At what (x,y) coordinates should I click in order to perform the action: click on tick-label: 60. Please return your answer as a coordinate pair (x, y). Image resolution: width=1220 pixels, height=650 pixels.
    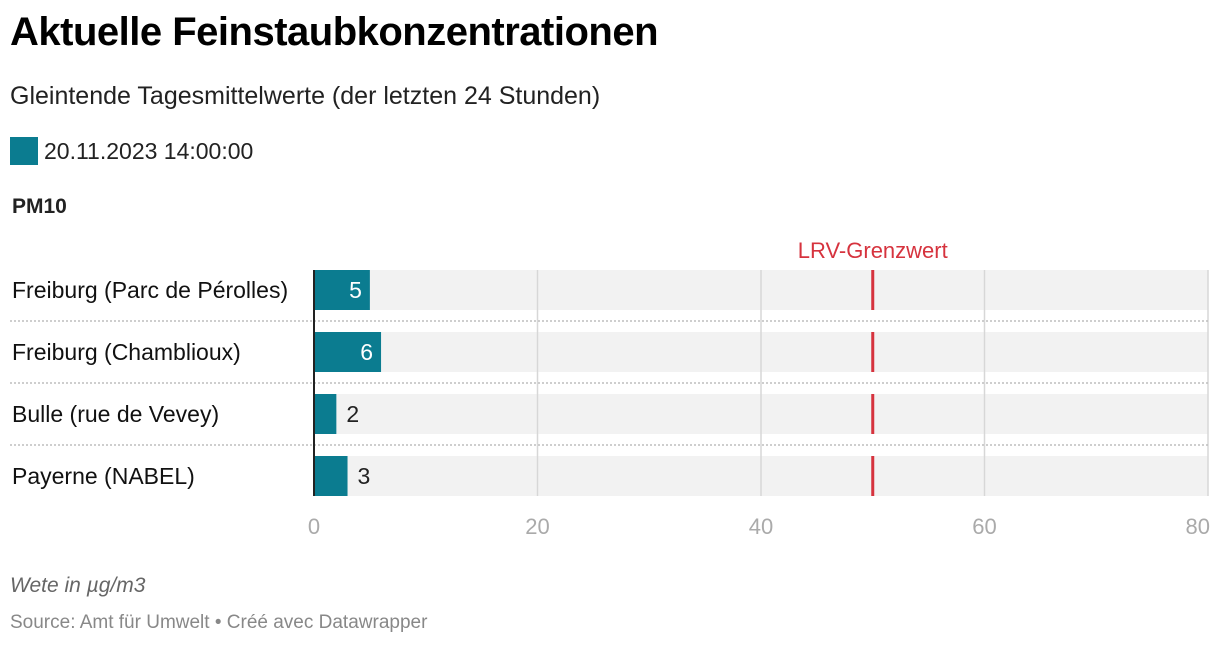
    Looking at the image, I should click on (984, 526).